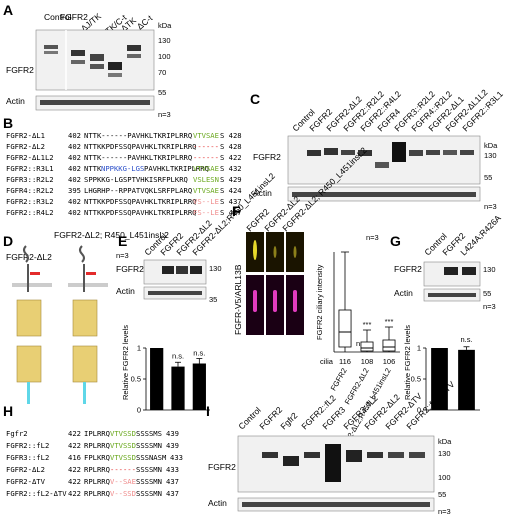 This screenshot has width=520, height=520. Describe the element at coordinates (30, 212) in the screenshot. I see `construct-name: FGFR2::R4L2` at that location.